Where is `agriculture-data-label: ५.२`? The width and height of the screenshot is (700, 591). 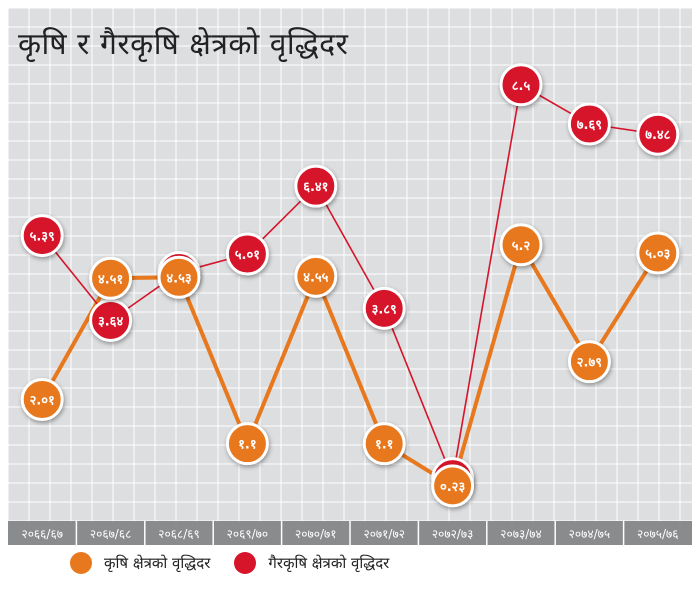
agriculture-data-label: ५.२ is located at coordinates (521, 246).